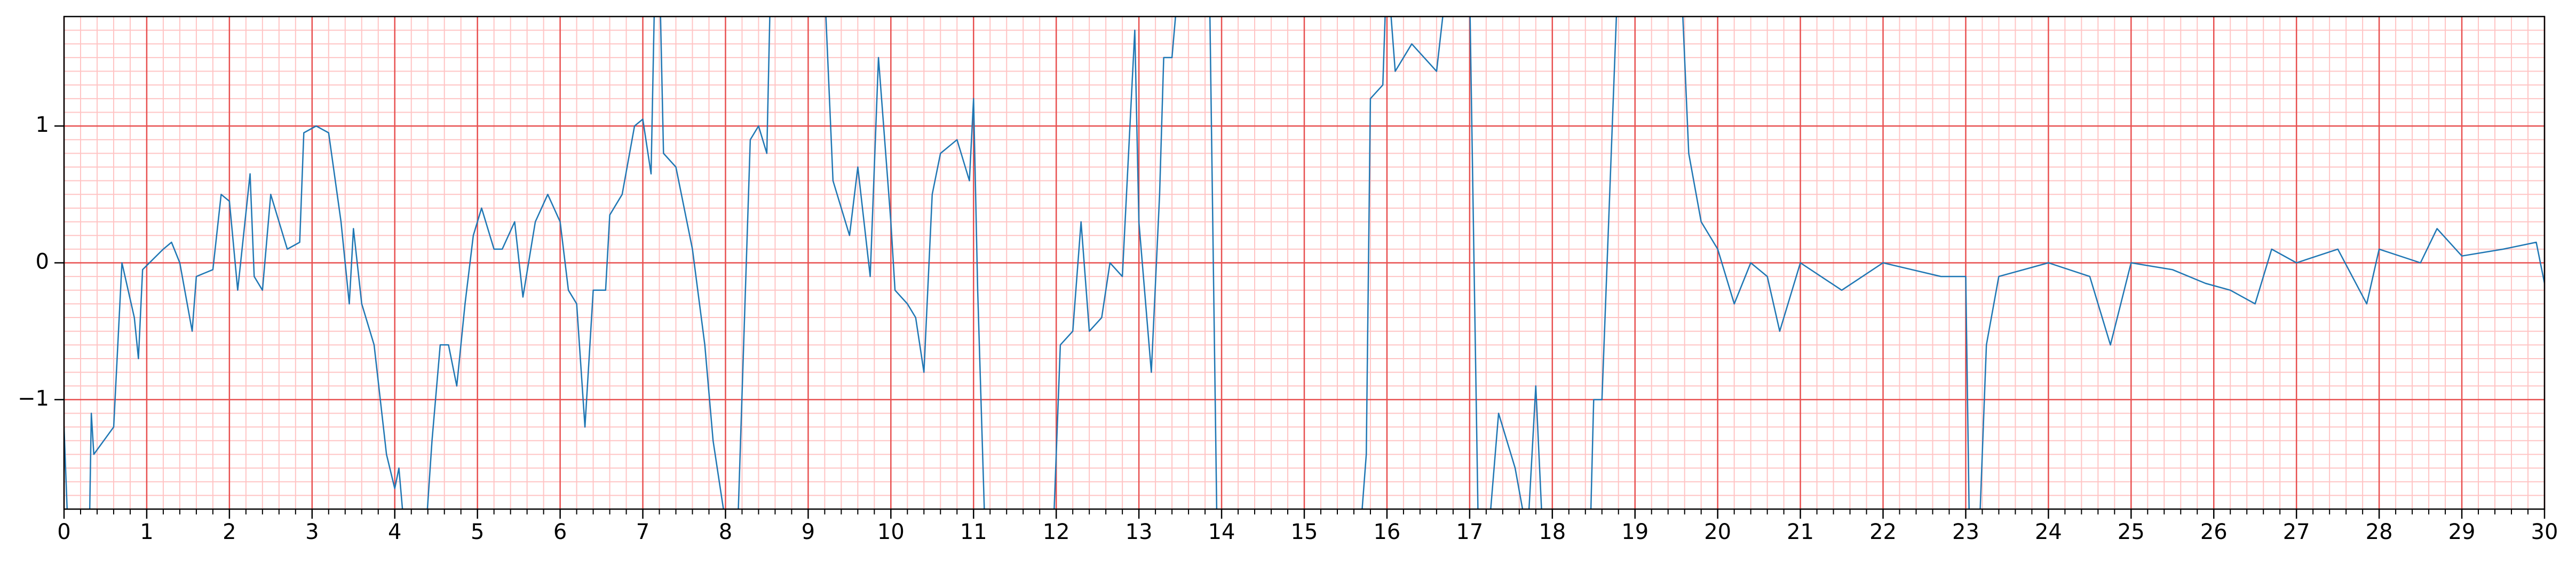 This screenshot has width=2576, height=563. I want to click on x-tick-label: 29, so click(2462, 532).